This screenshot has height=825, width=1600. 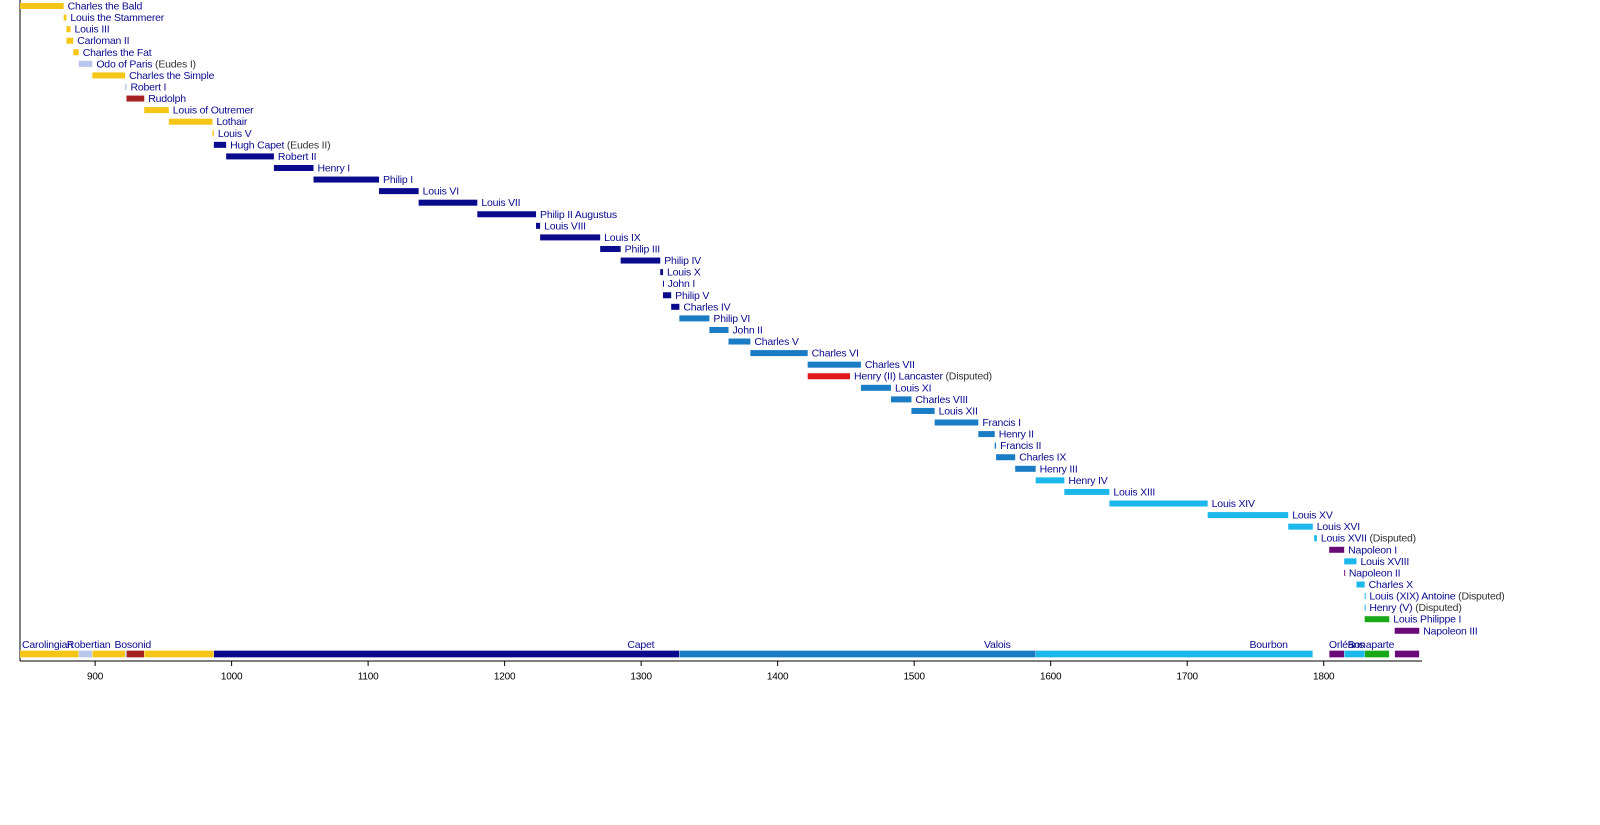 I want to click on ruler-label: Louis XIV, so click(x=1233, y=504).